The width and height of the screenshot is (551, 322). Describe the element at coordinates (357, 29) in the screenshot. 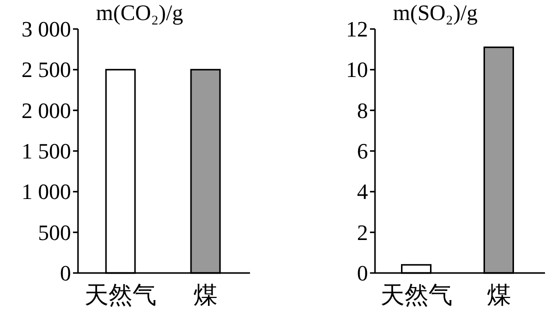

I see `y-tick-label: 12` at that location.